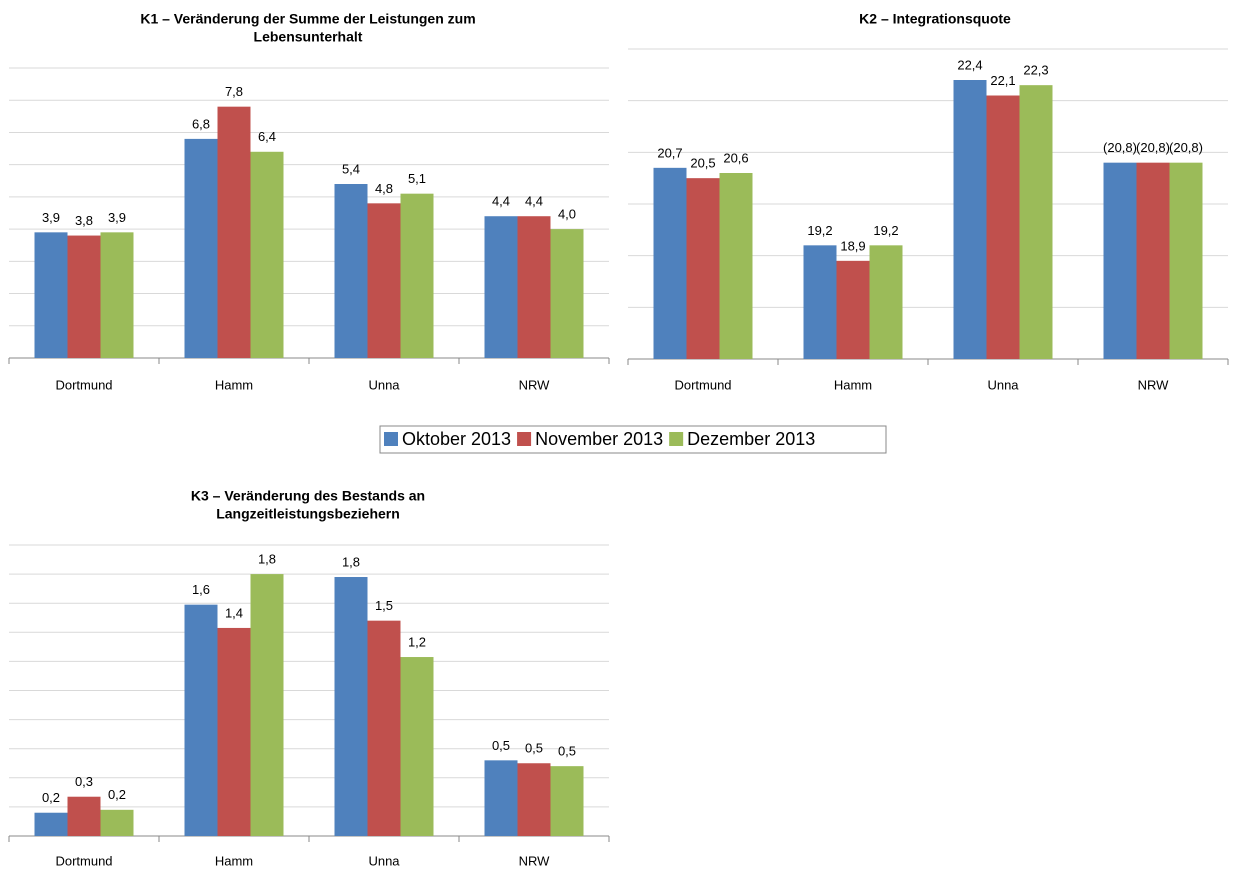 This screenshot has height=870, width=1243. What do you see at coordinates (751, 439) in the screenshot?
I see `legend-label: Dezember 2013` at bounding box center [751, 439].